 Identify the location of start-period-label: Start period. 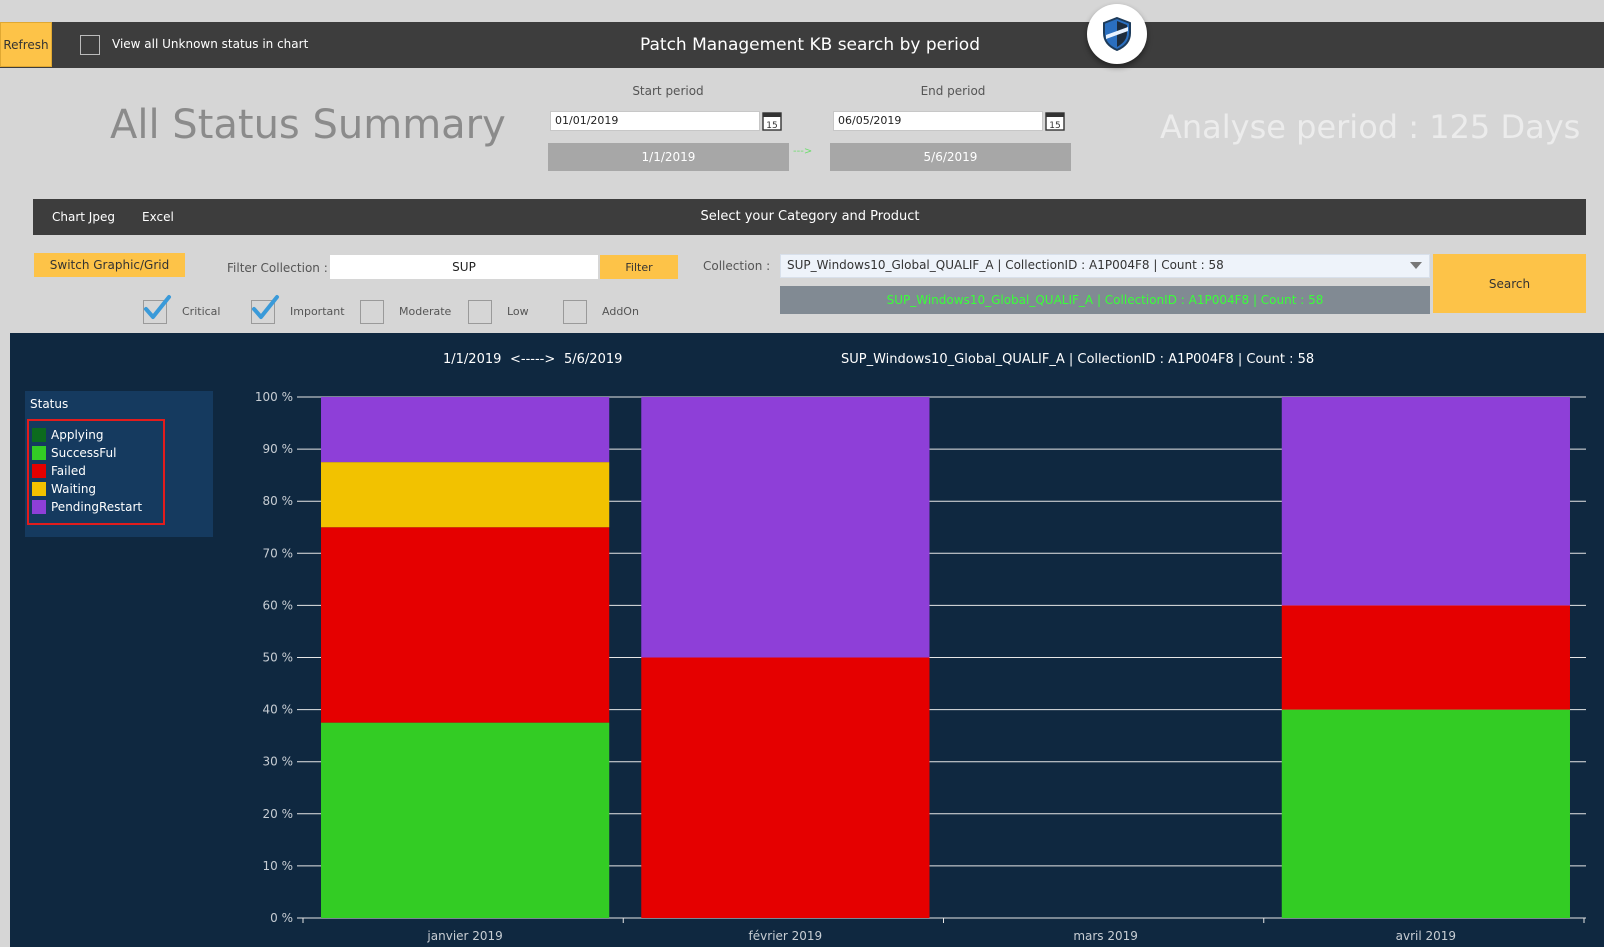
(668, 91).